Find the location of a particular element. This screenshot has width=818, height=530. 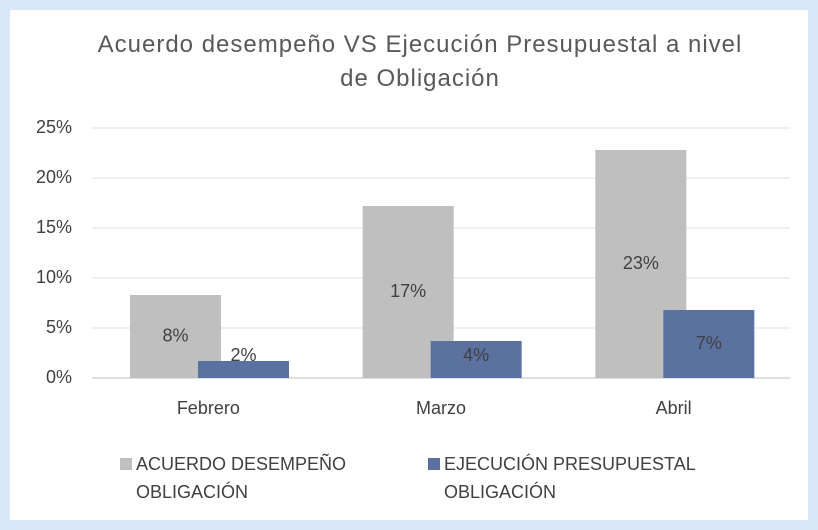

legend-item: EJECUCIÓN PRESUPUESTAL OBLIGACIÓN is located at coordinates (573, 478).